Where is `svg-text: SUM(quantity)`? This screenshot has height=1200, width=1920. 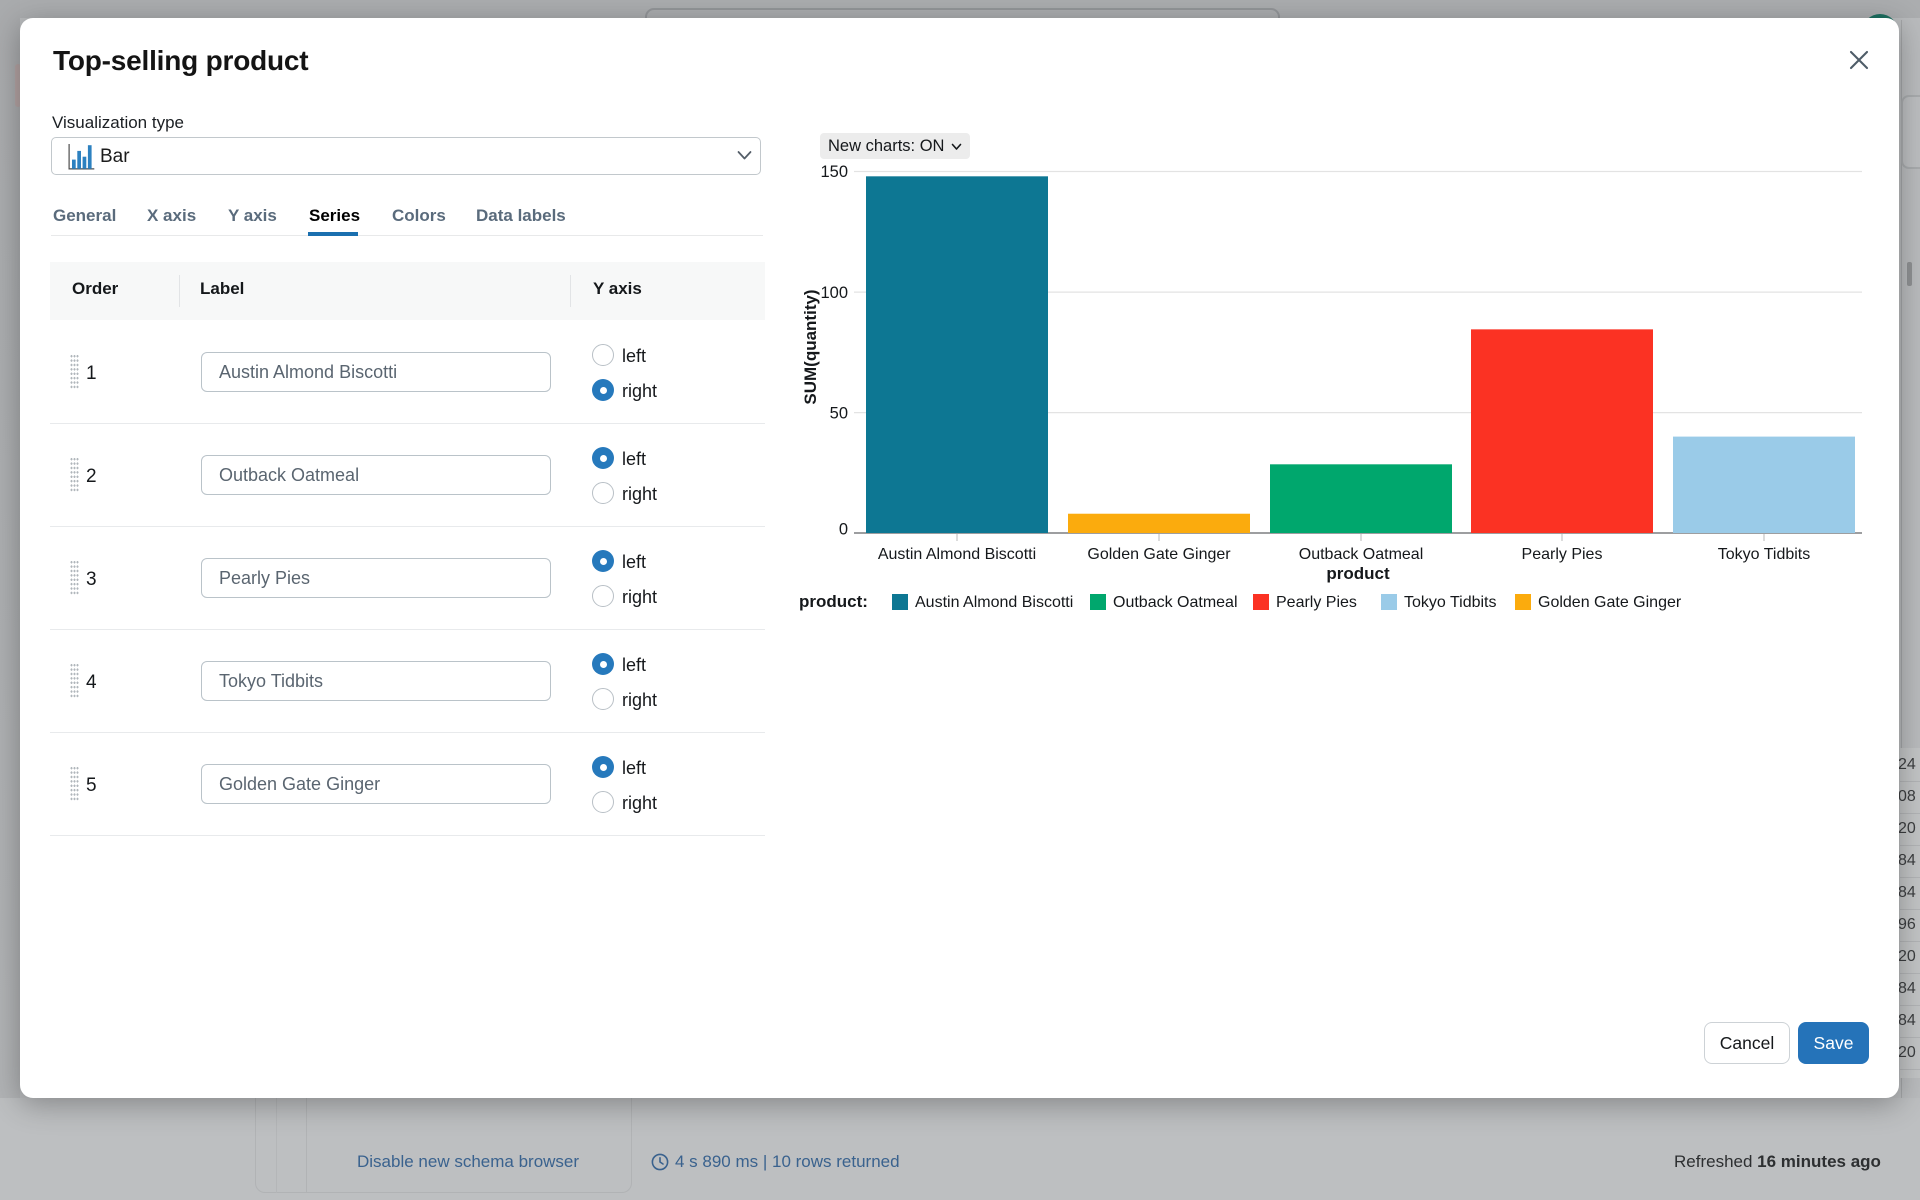
svg-text: SUM(quantity) is located at coordinates (810, 346).